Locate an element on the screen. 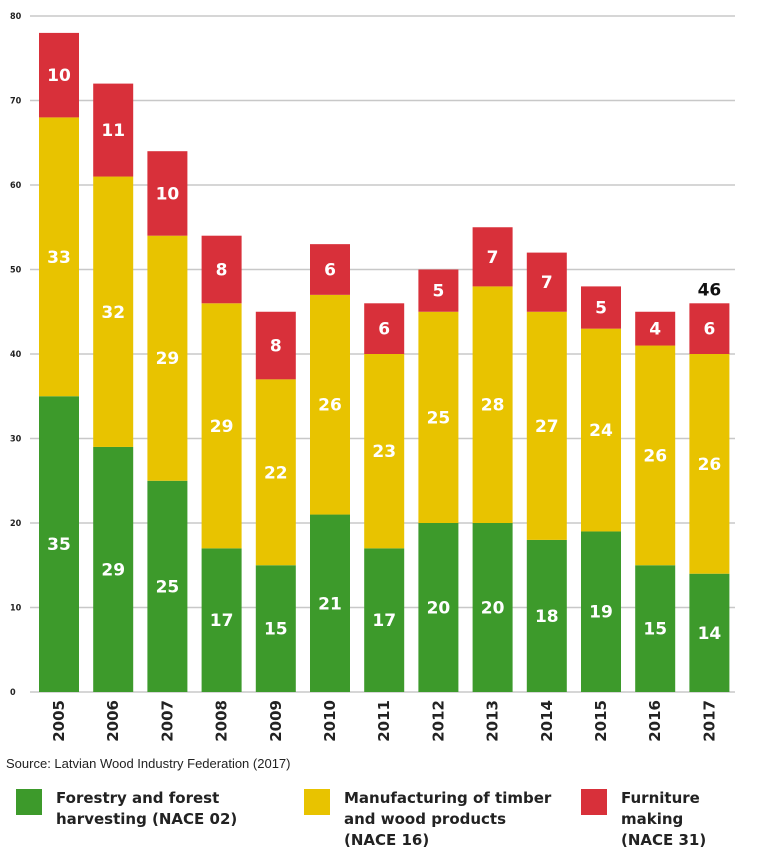 Image resolution: width=761 pixels, height=857 pixels. data-label: 14 is located at coordinates (710, 634).